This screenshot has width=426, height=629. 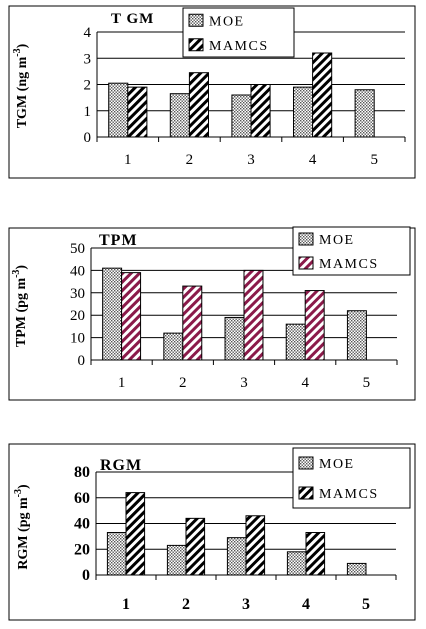 I want to click on y-tick-label: 80, so click(x=82, y=472).